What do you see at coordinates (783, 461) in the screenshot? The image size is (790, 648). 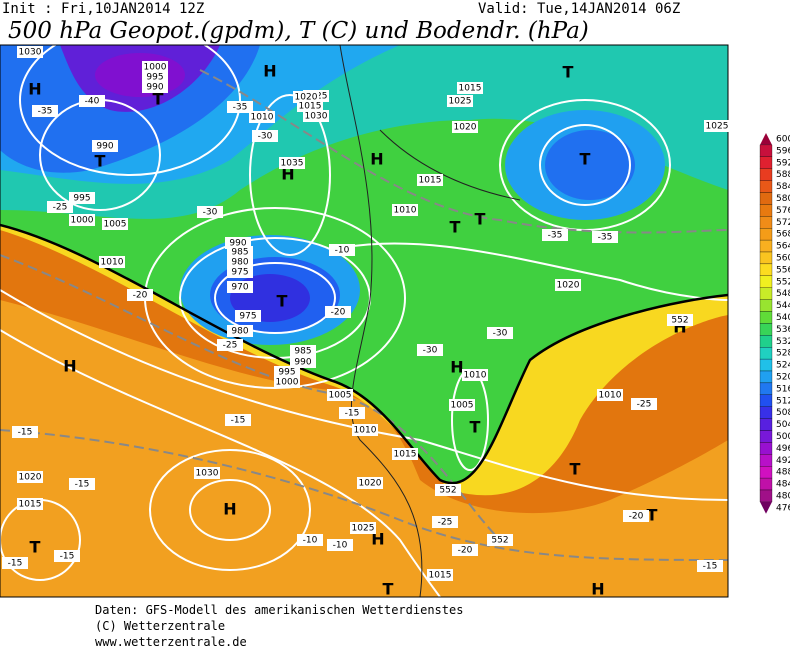 I see `colorbar-tick-label: 492` at bounding box center [783, 461].